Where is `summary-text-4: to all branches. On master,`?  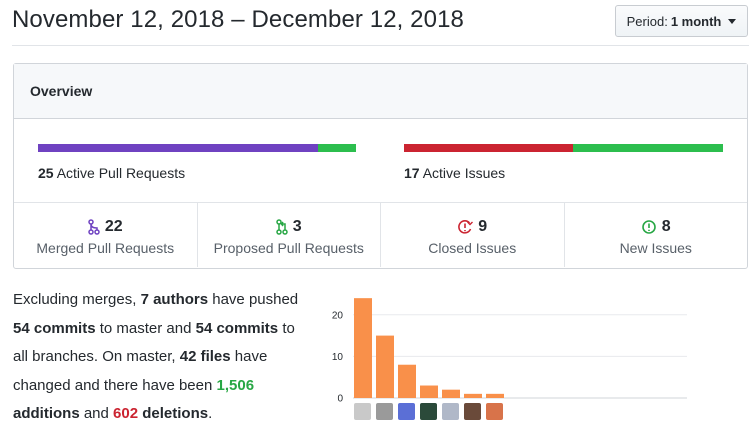 summary-text-4: to all branches. On master, is located at coordinates (154, 342).